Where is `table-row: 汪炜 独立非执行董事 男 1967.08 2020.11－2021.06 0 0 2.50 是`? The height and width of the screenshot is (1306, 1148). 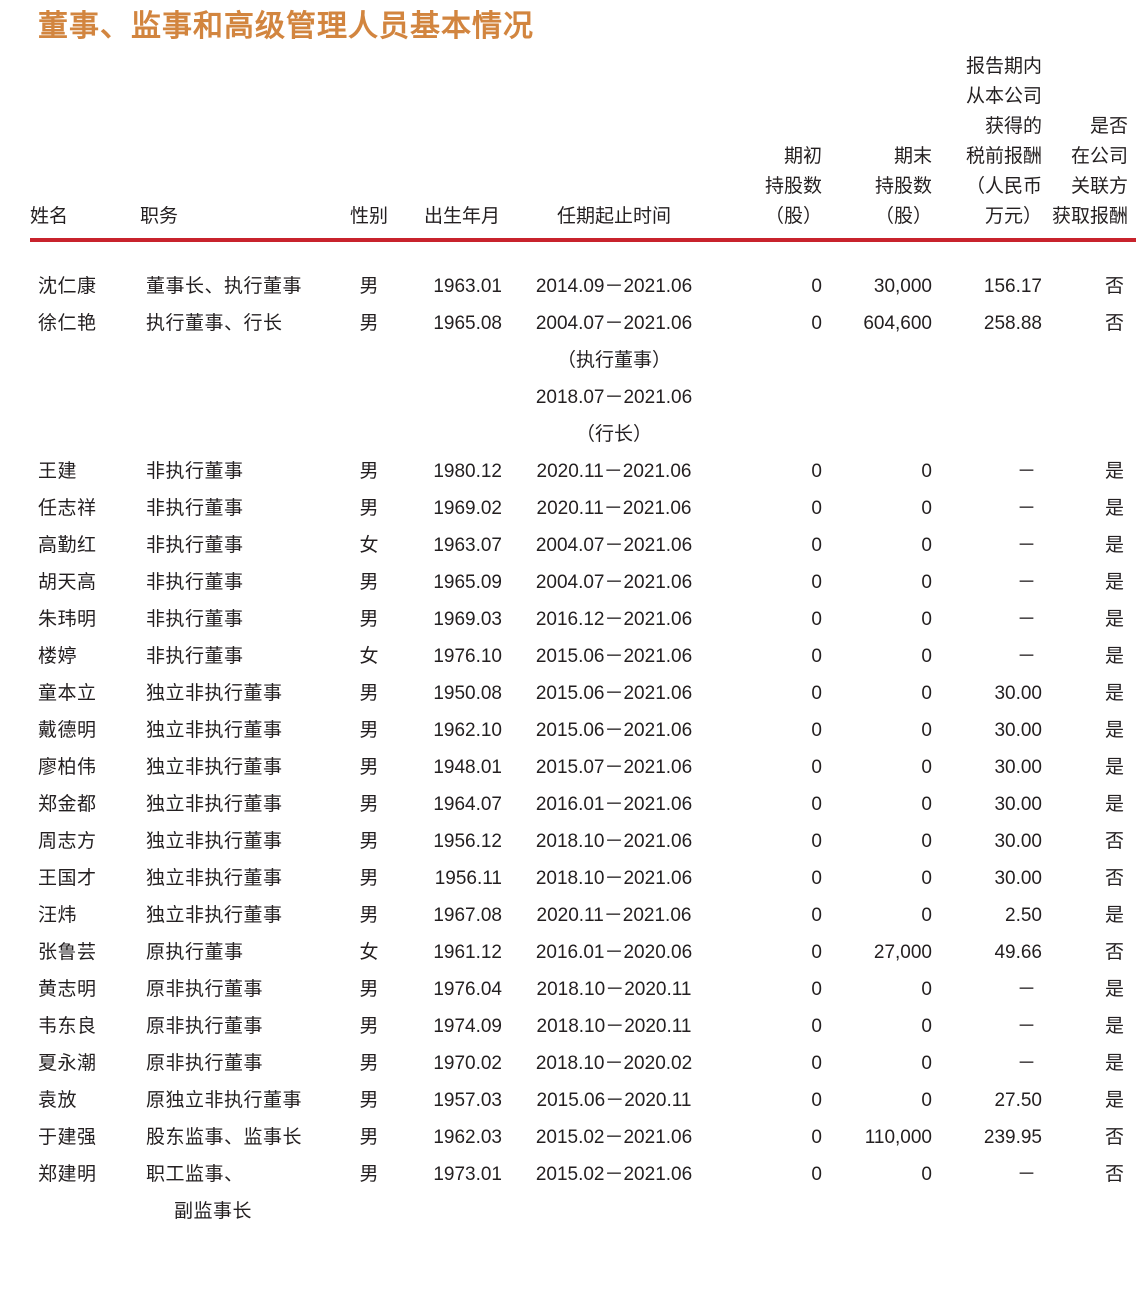
table-row: 汪炜 独立非执行董事 男 1967.08 2020.11－2021.06 0 0 2.50 是 is located at coordinates (583, 915).